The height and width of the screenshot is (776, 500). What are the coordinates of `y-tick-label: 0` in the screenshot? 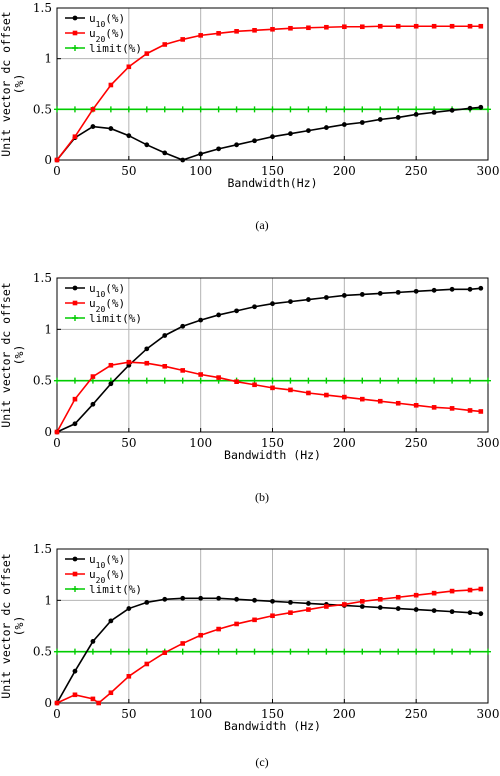 It's located at (48, 703).